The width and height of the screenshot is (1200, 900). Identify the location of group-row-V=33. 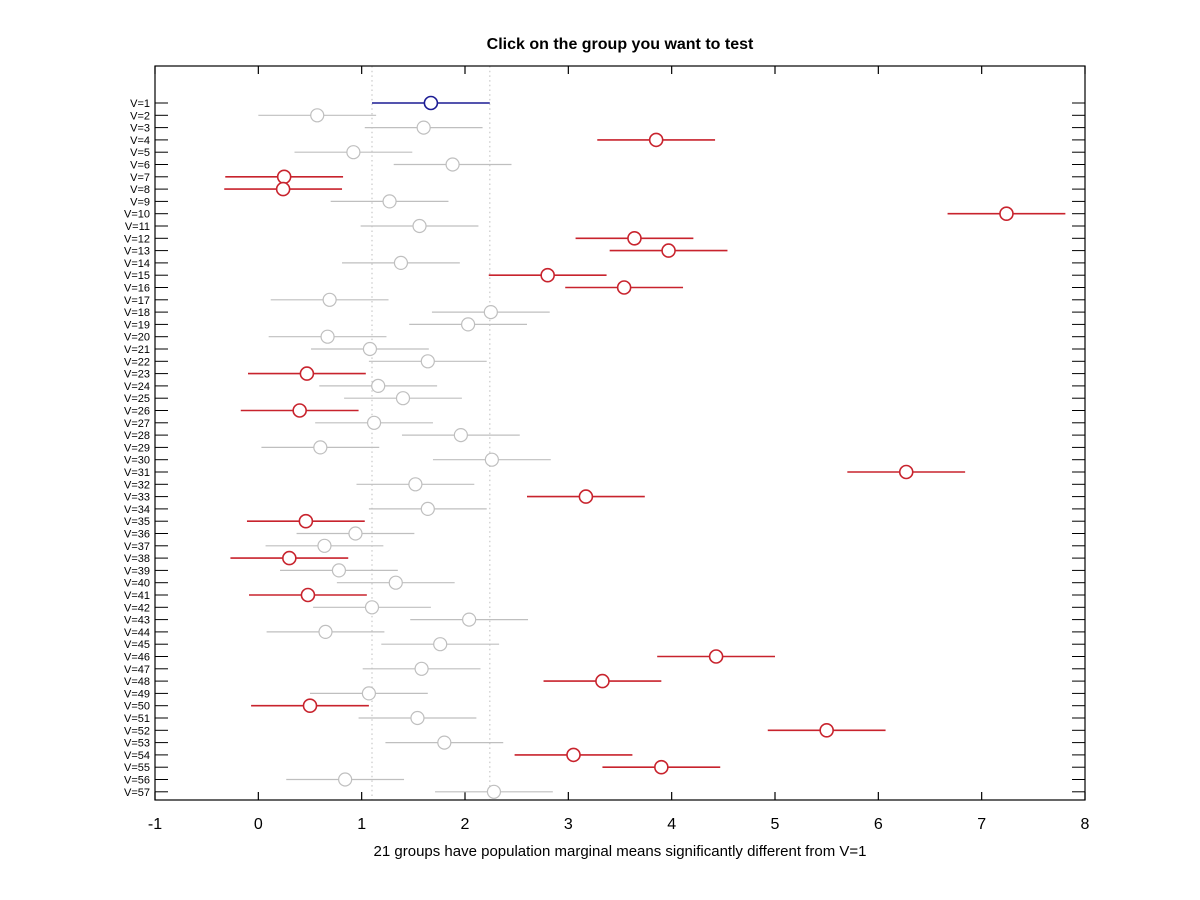
(586, 496).